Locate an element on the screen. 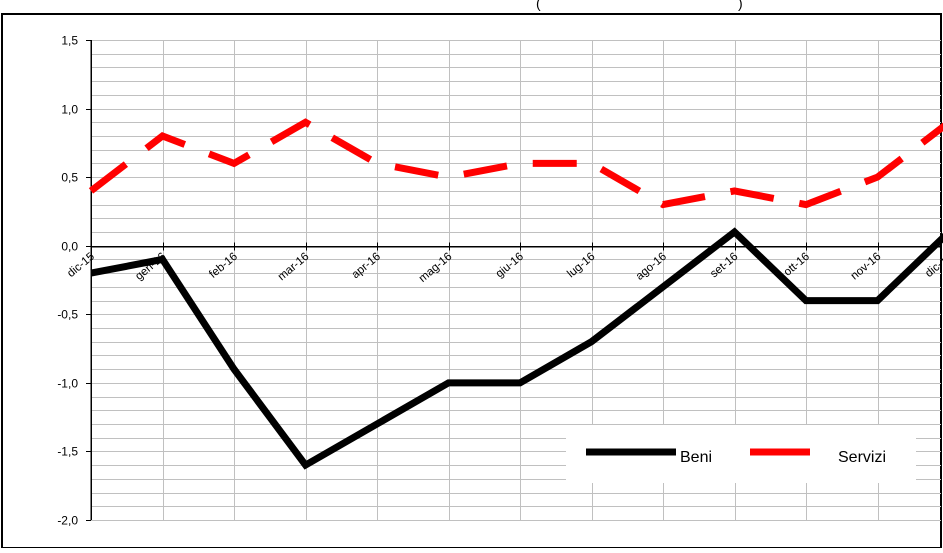  chart-title: ( ) is located at coordinates (639, 5).